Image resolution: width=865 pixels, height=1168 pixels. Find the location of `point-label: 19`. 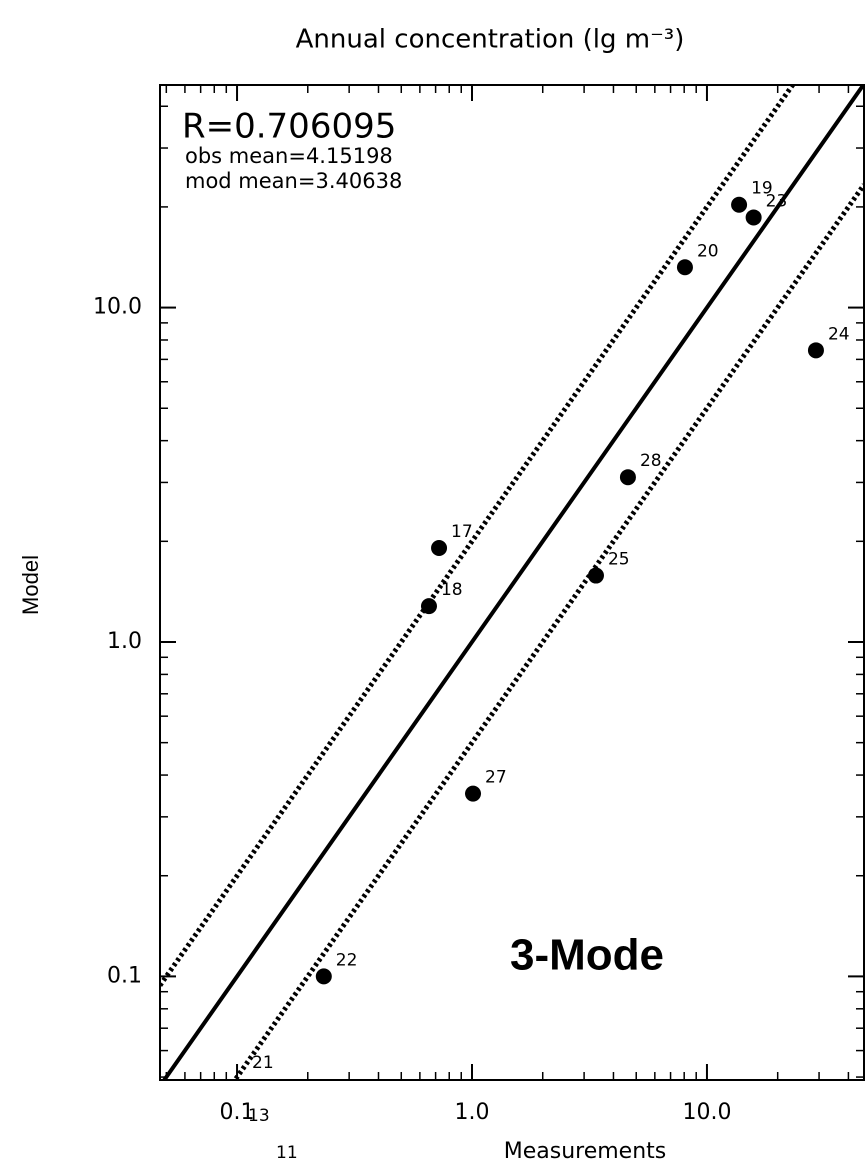

point-label: 19 is located at coordinates (762, 189).